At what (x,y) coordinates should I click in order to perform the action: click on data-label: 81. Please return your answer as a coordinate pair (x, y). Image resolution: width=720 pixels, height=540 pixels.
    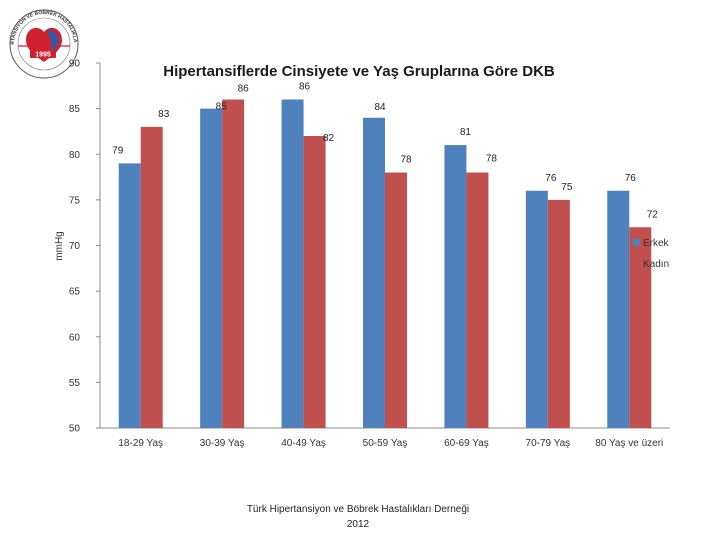
    Looking at the image, I should click on (466, 132).